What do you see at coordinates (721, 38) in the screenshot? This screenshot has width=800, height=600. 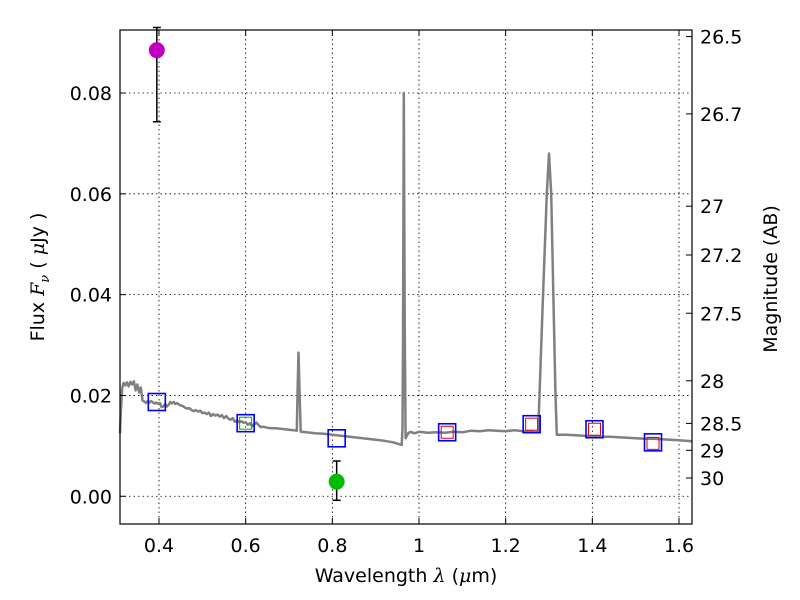 I see `y2-tick-label: 26.5` at bounding box center [721, 38].